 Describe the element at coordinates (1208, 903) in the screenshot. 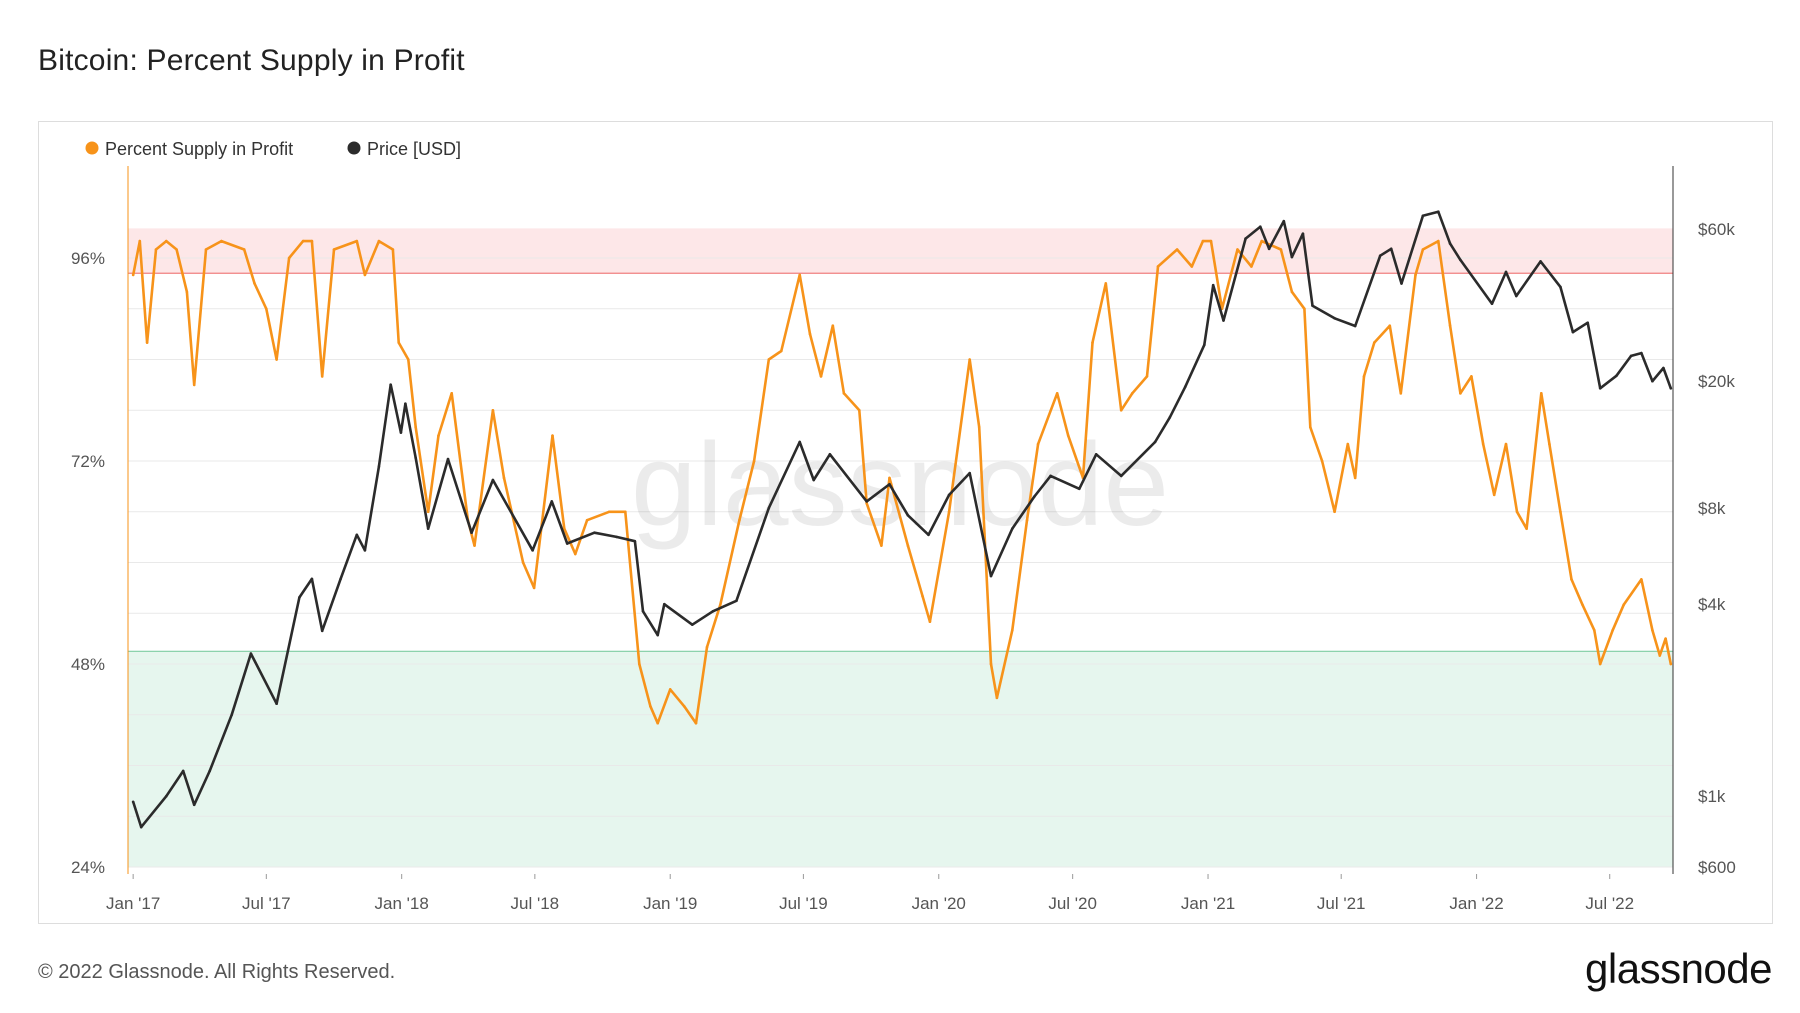

I see `x-tick-label: Jan '21` at that location.